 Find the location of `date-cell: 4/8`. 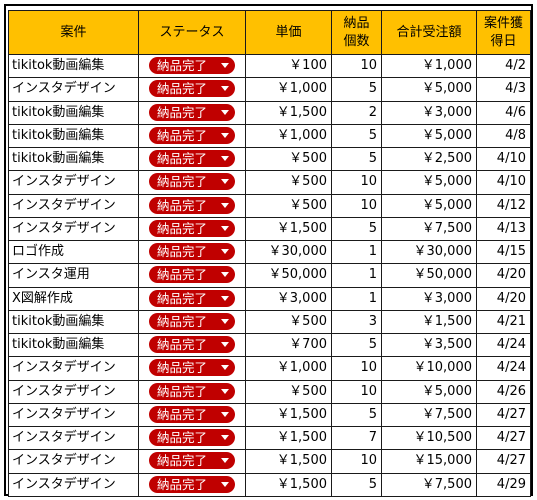

date-cell: 4/8 is located at coordinates (503, 136).